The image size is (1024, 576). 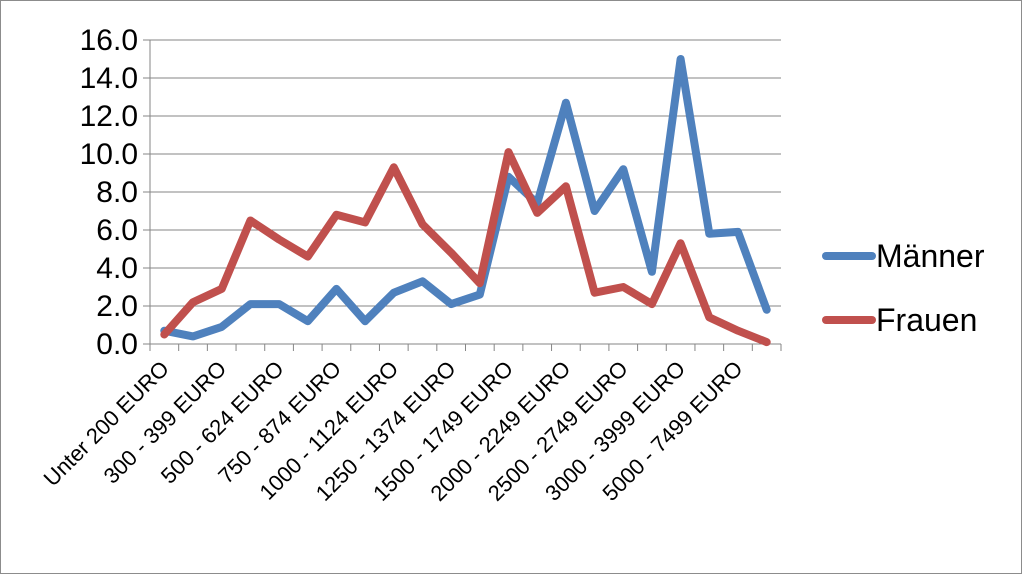 What do you see at coordinates (117, 230) in the screenshot?
I see `y-tick-label: 6.0` at bounding box center [117, 230].